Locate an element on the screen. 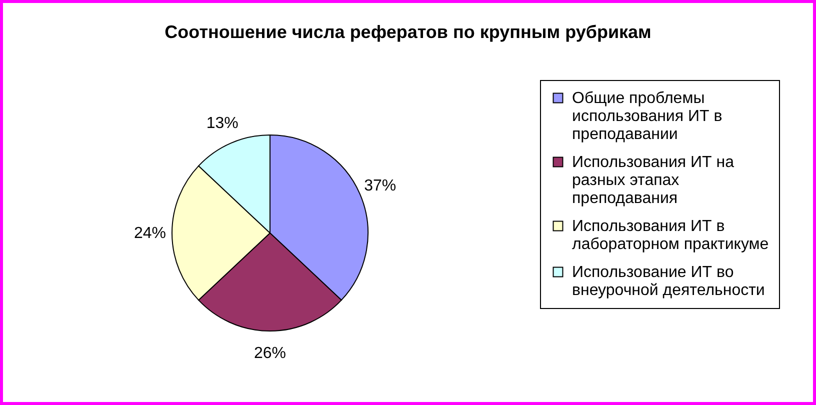 This screenshot has width=816, height=405. legend-label: Использования ИТ в лабораторном практикуме is located at coordinates (670, 235).